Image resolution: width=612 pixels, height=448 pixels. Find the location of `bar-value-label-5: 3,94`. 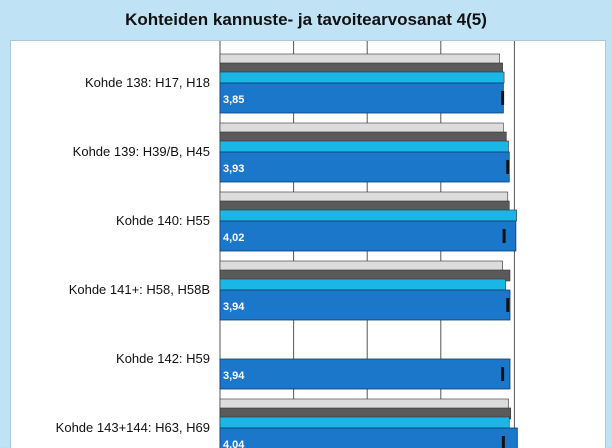

bar-value-label-5: 3,94 is located at coordinates (234, 376).